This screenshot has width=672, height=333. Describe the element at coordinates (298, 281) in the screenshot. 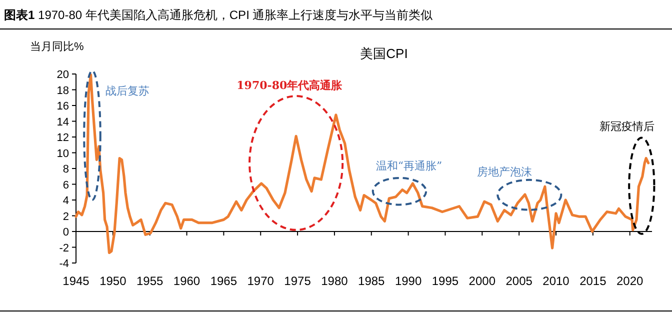

I see `x-tick-label: 1975` at that location.